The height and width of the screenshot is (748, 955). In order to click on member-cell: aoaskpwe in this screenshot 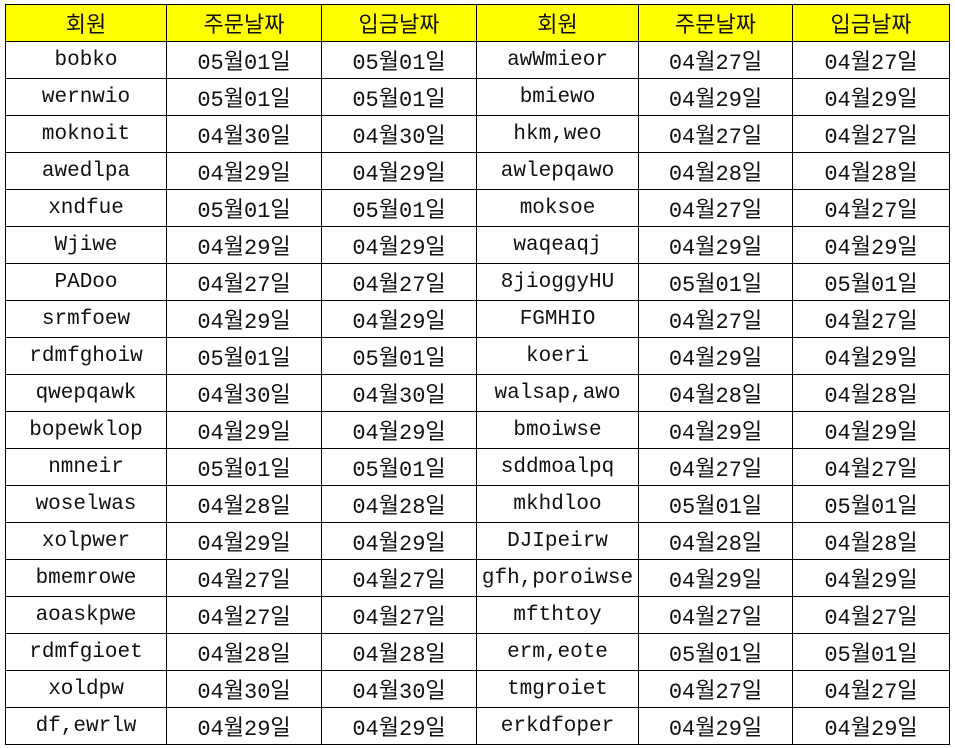, I will do `click(86, 615)`.